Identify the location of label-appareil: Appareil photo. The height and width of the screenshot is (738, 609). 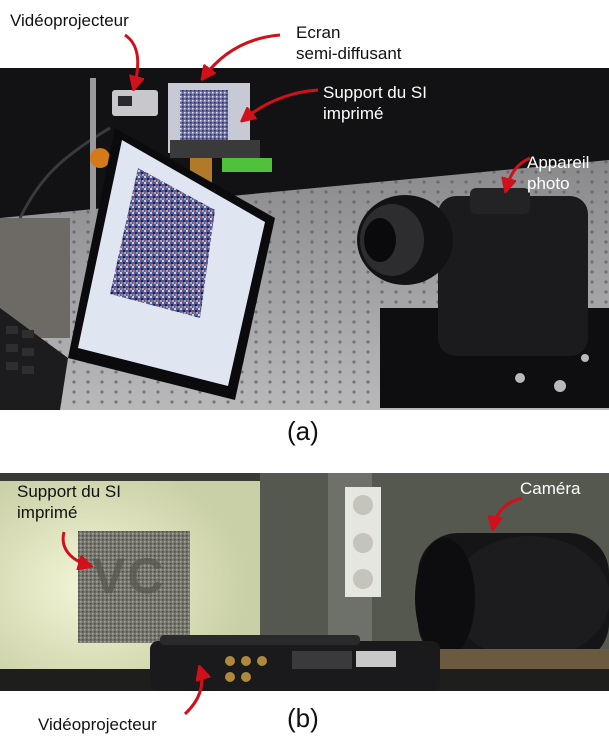
(558, 173).